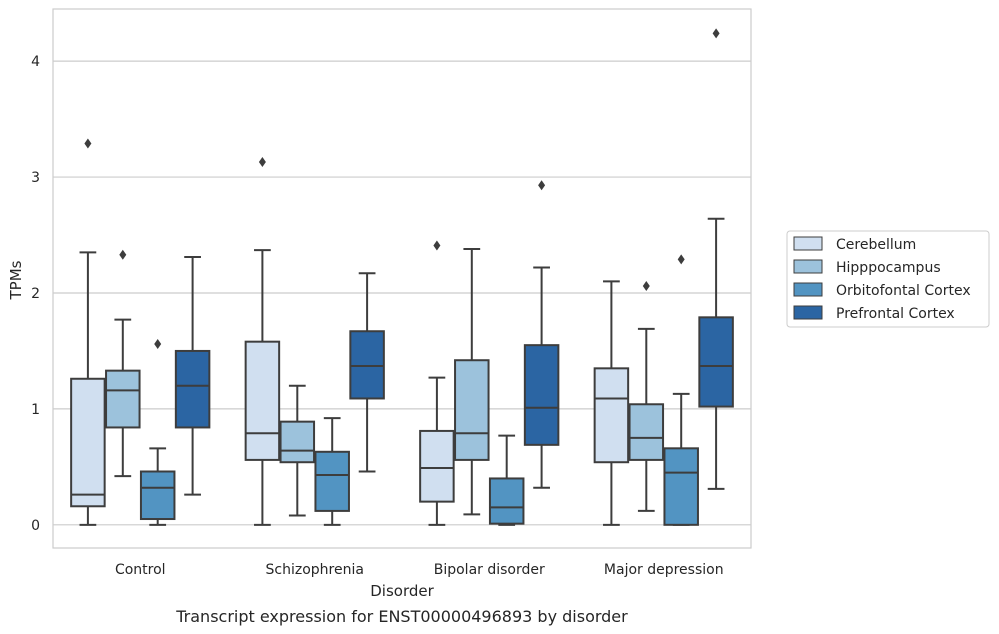  What do you see at coordinates (35, 410) in the screenshot?
I see `y-tick-label: 1` at bounding box center [35, 410].